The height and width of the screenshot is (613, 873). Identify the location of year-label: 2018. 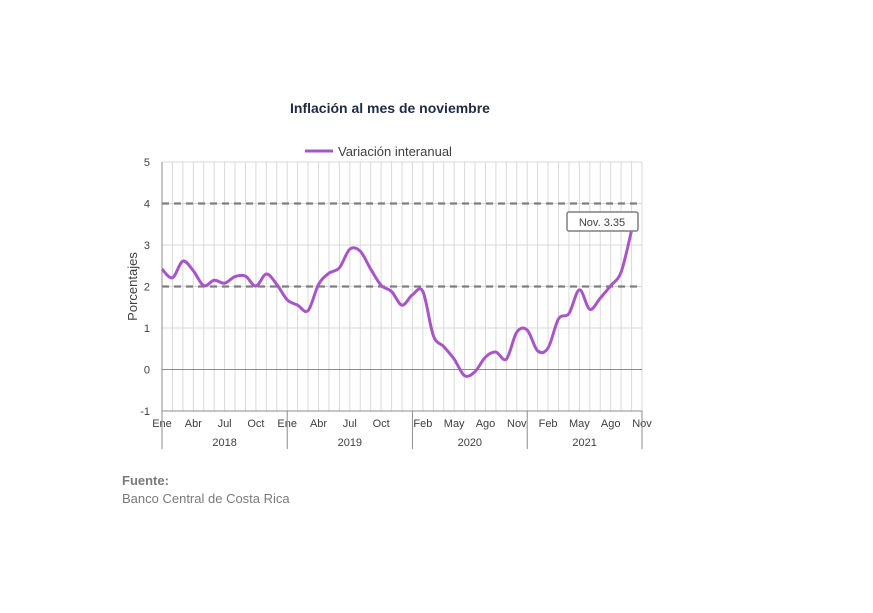
(224, 443).